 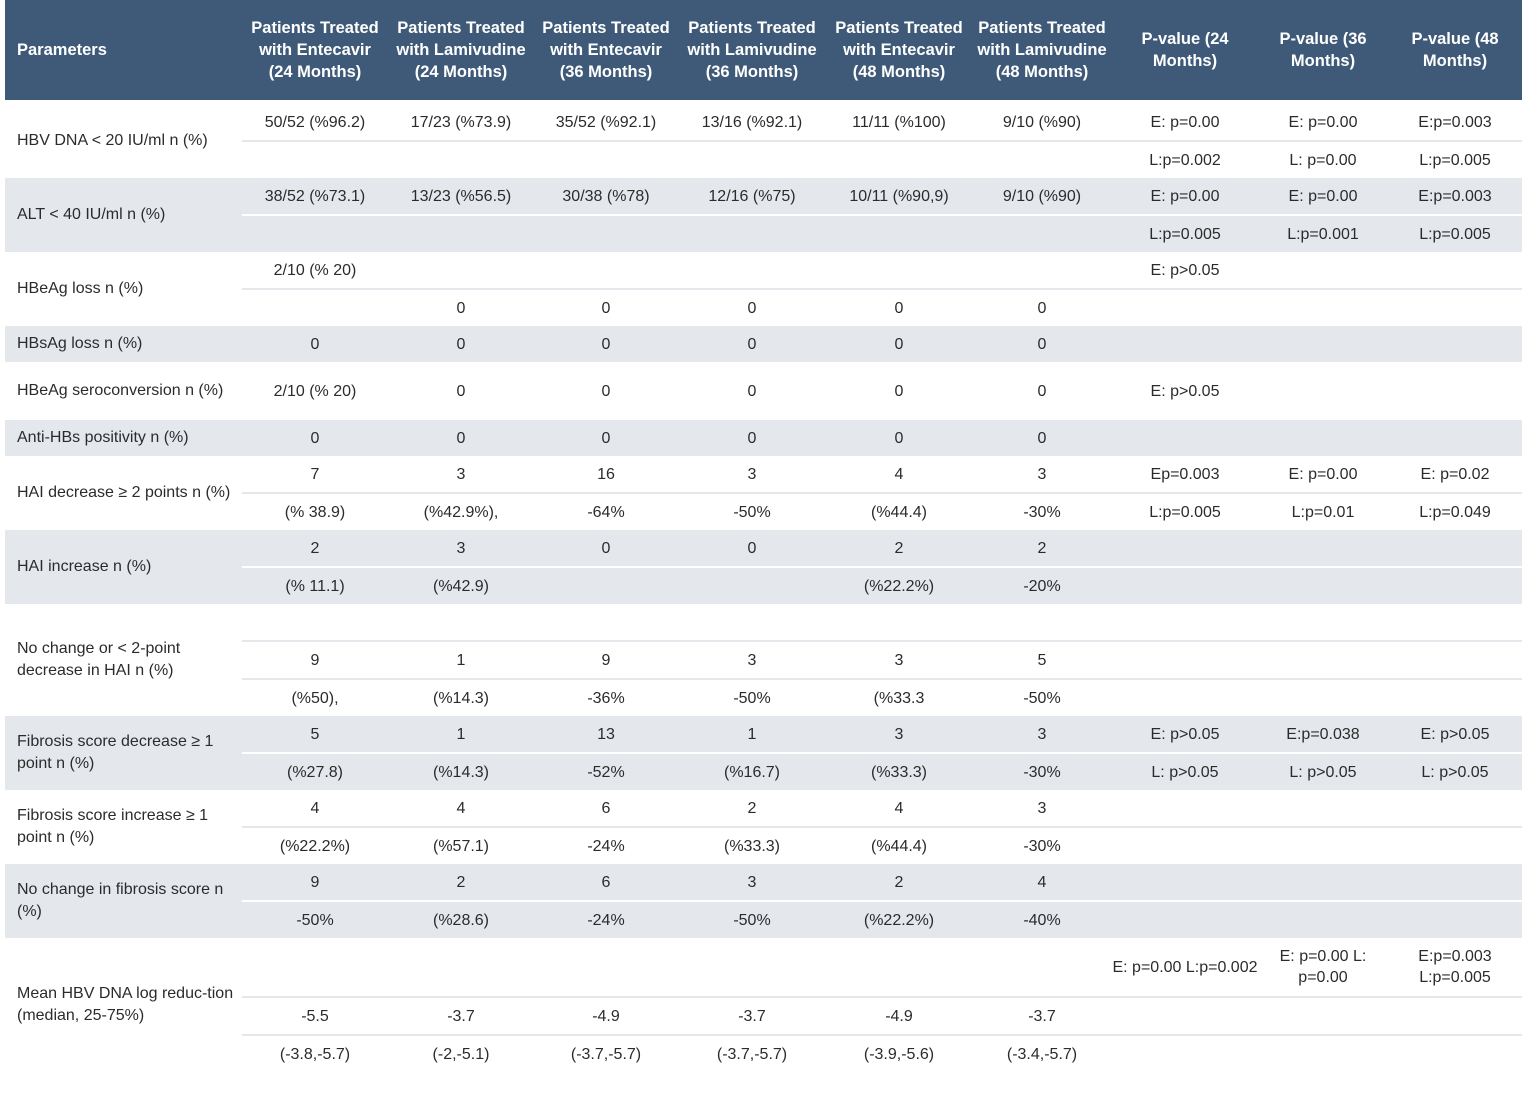 What do you see at coordinates (1042, 846) in the screenshot?
I see `value-cell: -30%` at bounding box center [1042, 846].